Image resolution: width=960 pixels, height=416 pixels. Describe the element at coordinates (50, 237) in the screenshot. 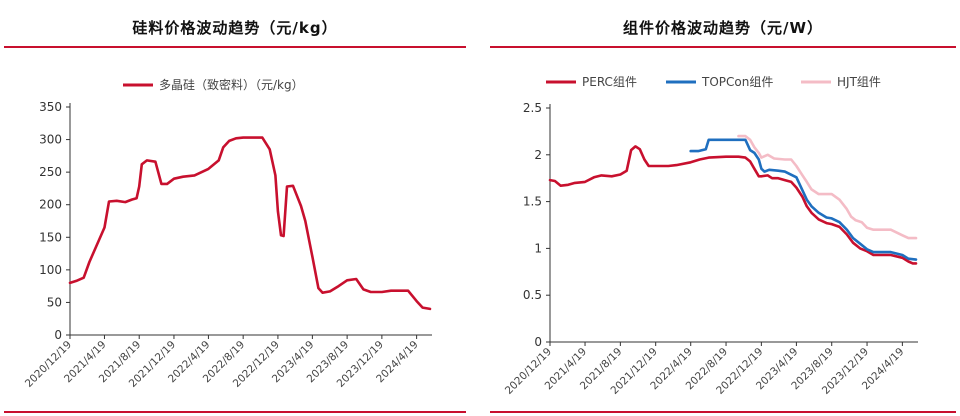

I see `y-tick-label: 150` at that location.